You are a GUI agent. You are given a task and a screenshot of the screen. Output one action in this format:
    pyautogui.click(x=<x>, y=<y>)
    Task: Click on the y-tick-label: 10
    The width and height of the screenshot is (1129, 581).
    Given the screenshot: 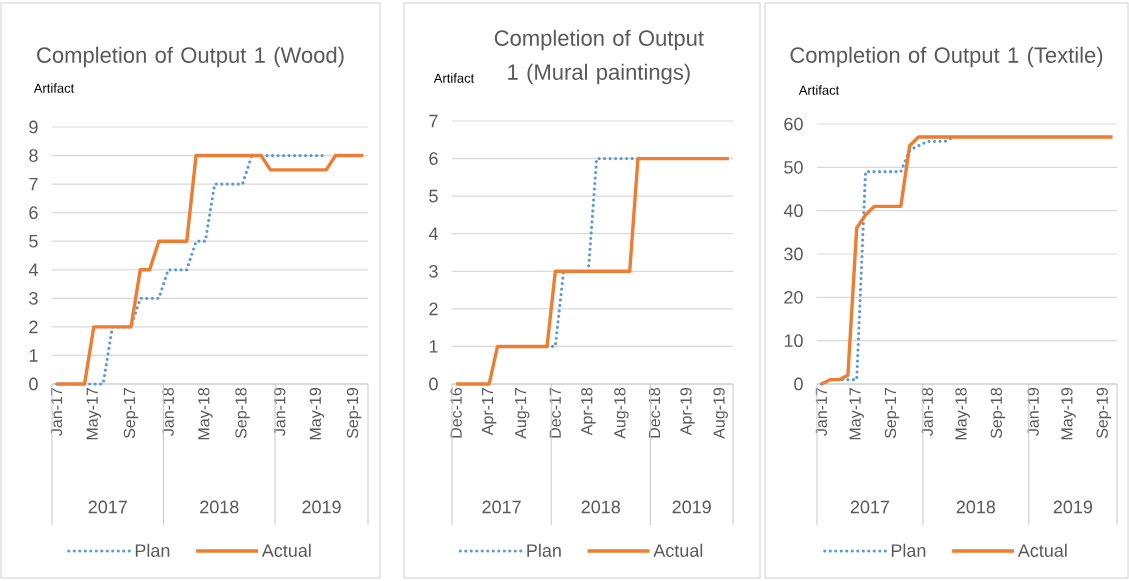 What is the action you would take?
    pyautogui.click(x=793, y=341)
    